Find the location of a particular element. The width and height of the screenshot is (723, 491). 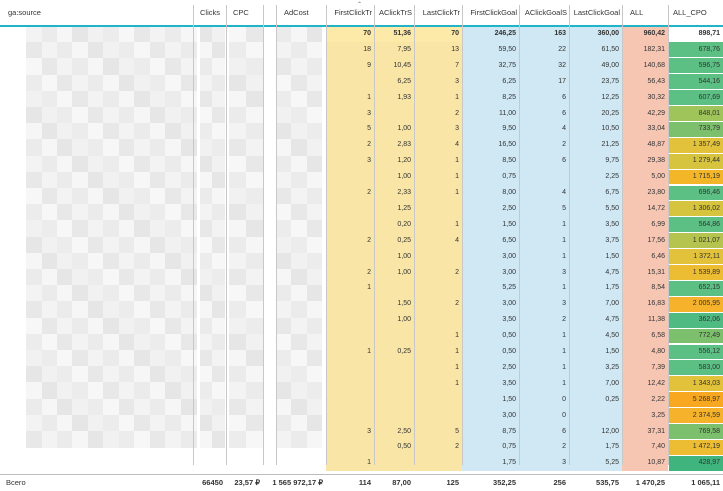

column-header-all: ALL is located at coordinates (637, 12).